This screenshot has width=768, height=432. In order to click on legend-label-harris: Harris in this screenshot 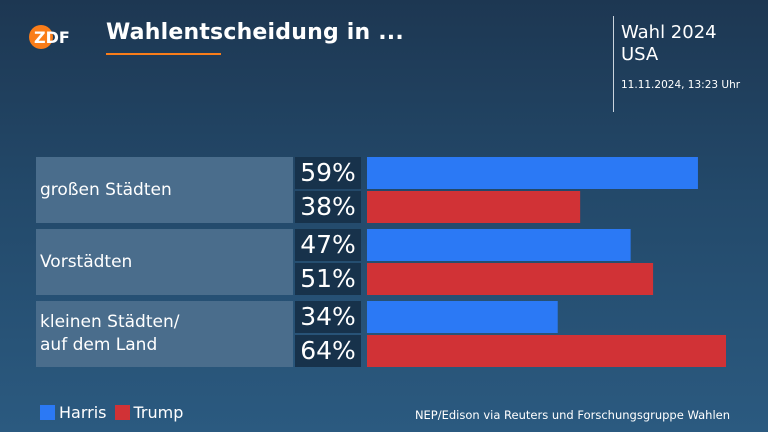, I will do `click(83, 412)`.